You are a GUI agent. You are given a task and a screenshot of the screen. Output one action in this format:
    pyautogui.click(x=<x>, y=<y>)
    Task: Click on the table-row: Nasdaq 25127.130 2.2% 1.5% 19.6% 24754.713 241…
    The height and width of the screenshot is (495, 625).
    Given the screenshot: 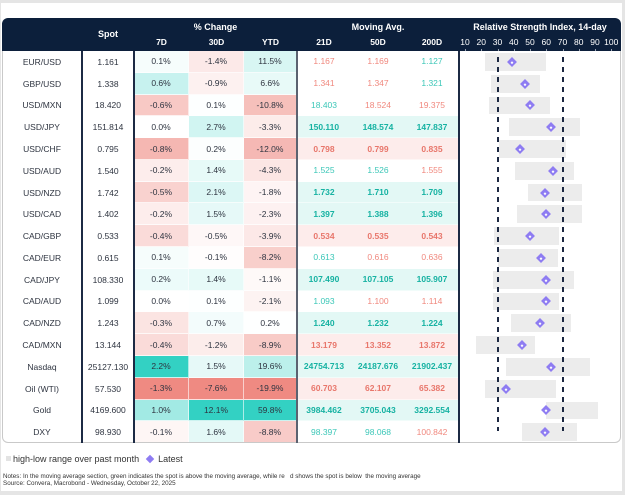 What is the action you would take?
    pyautogui.click(x=311, y=366)
    